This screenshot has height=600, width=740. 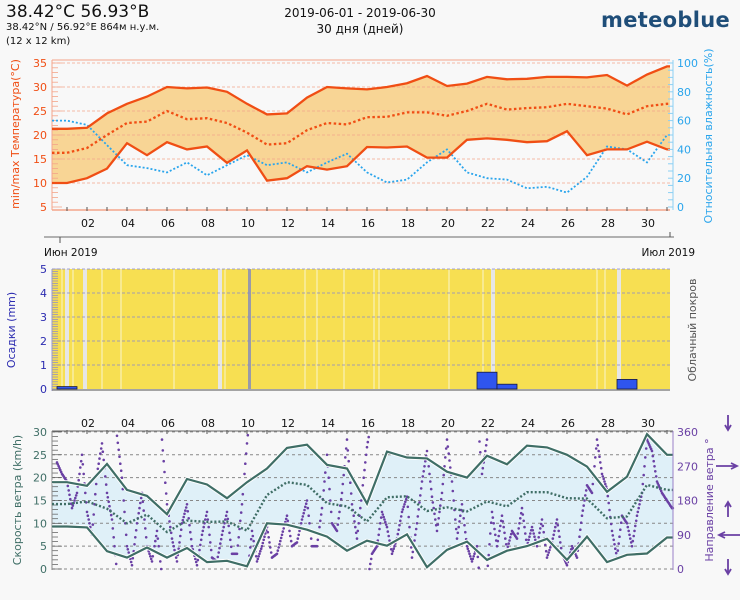 What do you see at coordinates (15, 134) in the screenshot?
I see `temp-axis-title: min/max Температура(°C)` at bounding box center [15, 134].